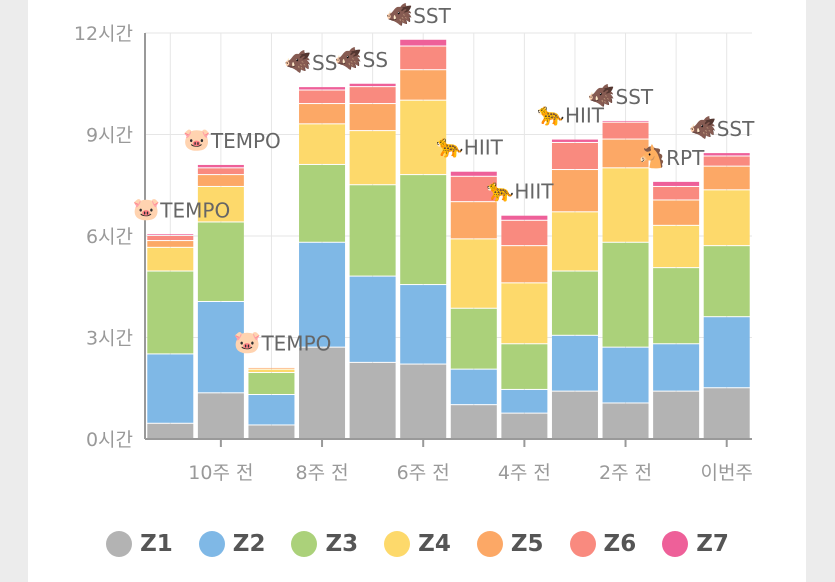 The height and width of the screenshot is (582, 835). What do you see at coordinates (249, 544) in the screenshot?
I see `legend-label: Z2` at bounding box center [249, 544].